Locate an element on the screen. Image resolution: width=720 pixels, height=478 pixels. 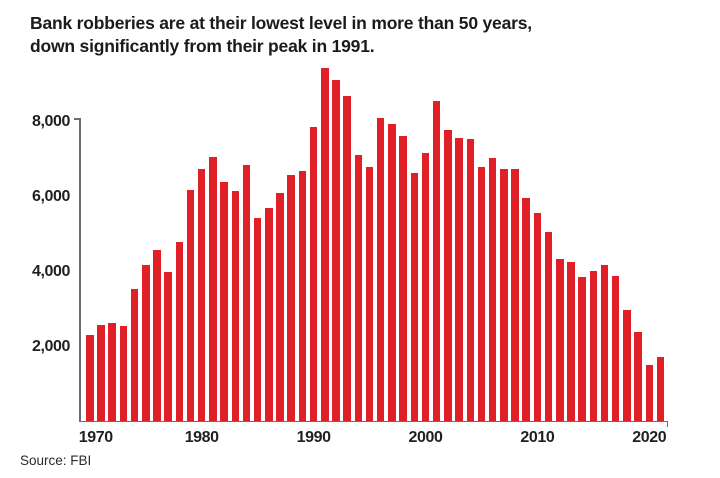
y-axis-line is located at coordinates (80, 270).